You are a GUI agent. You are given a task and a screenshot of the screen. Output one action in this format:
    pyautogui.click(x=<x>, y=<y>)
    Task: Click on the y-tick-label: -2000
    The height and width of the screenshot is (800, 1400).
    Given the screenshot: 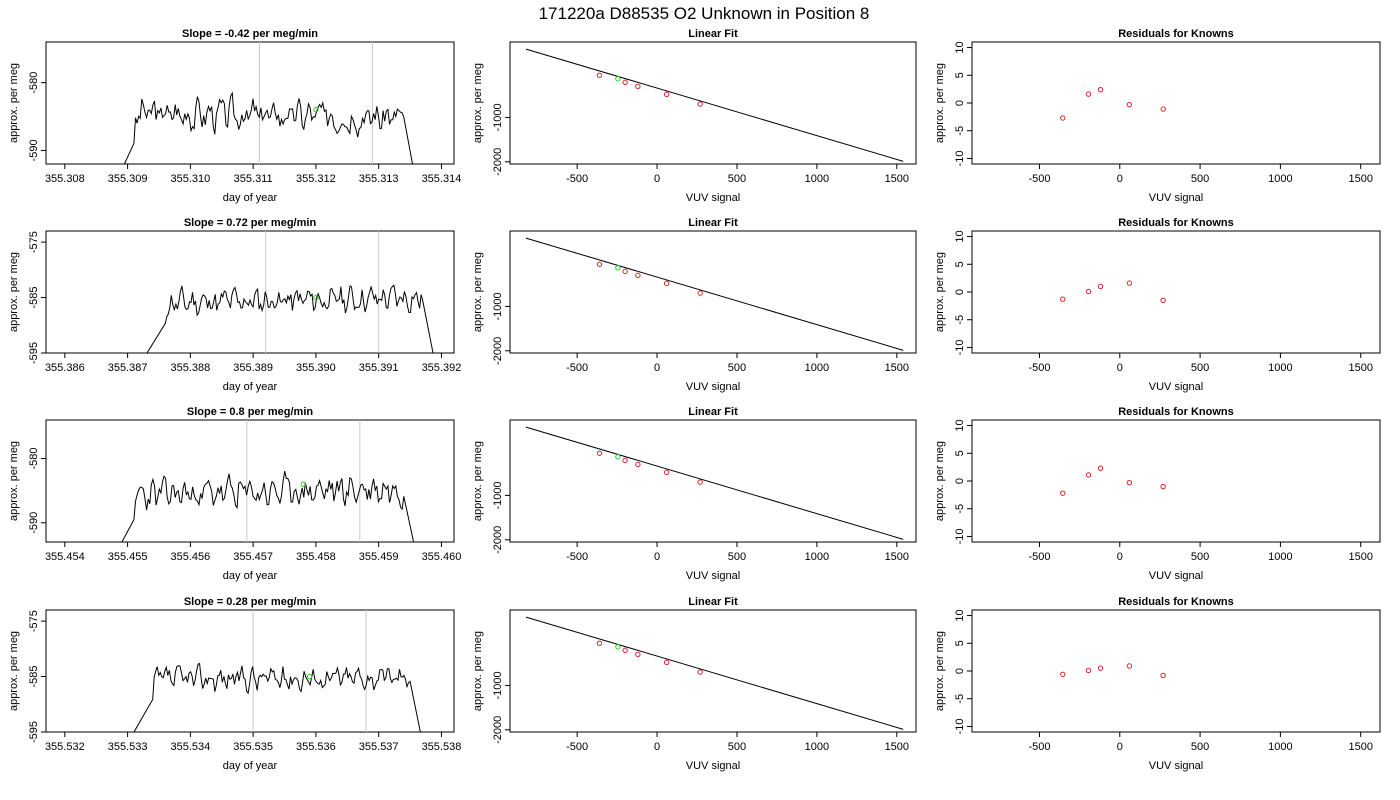 What is the action you would take?
    pyautogui.click(x=498, y=351)
    